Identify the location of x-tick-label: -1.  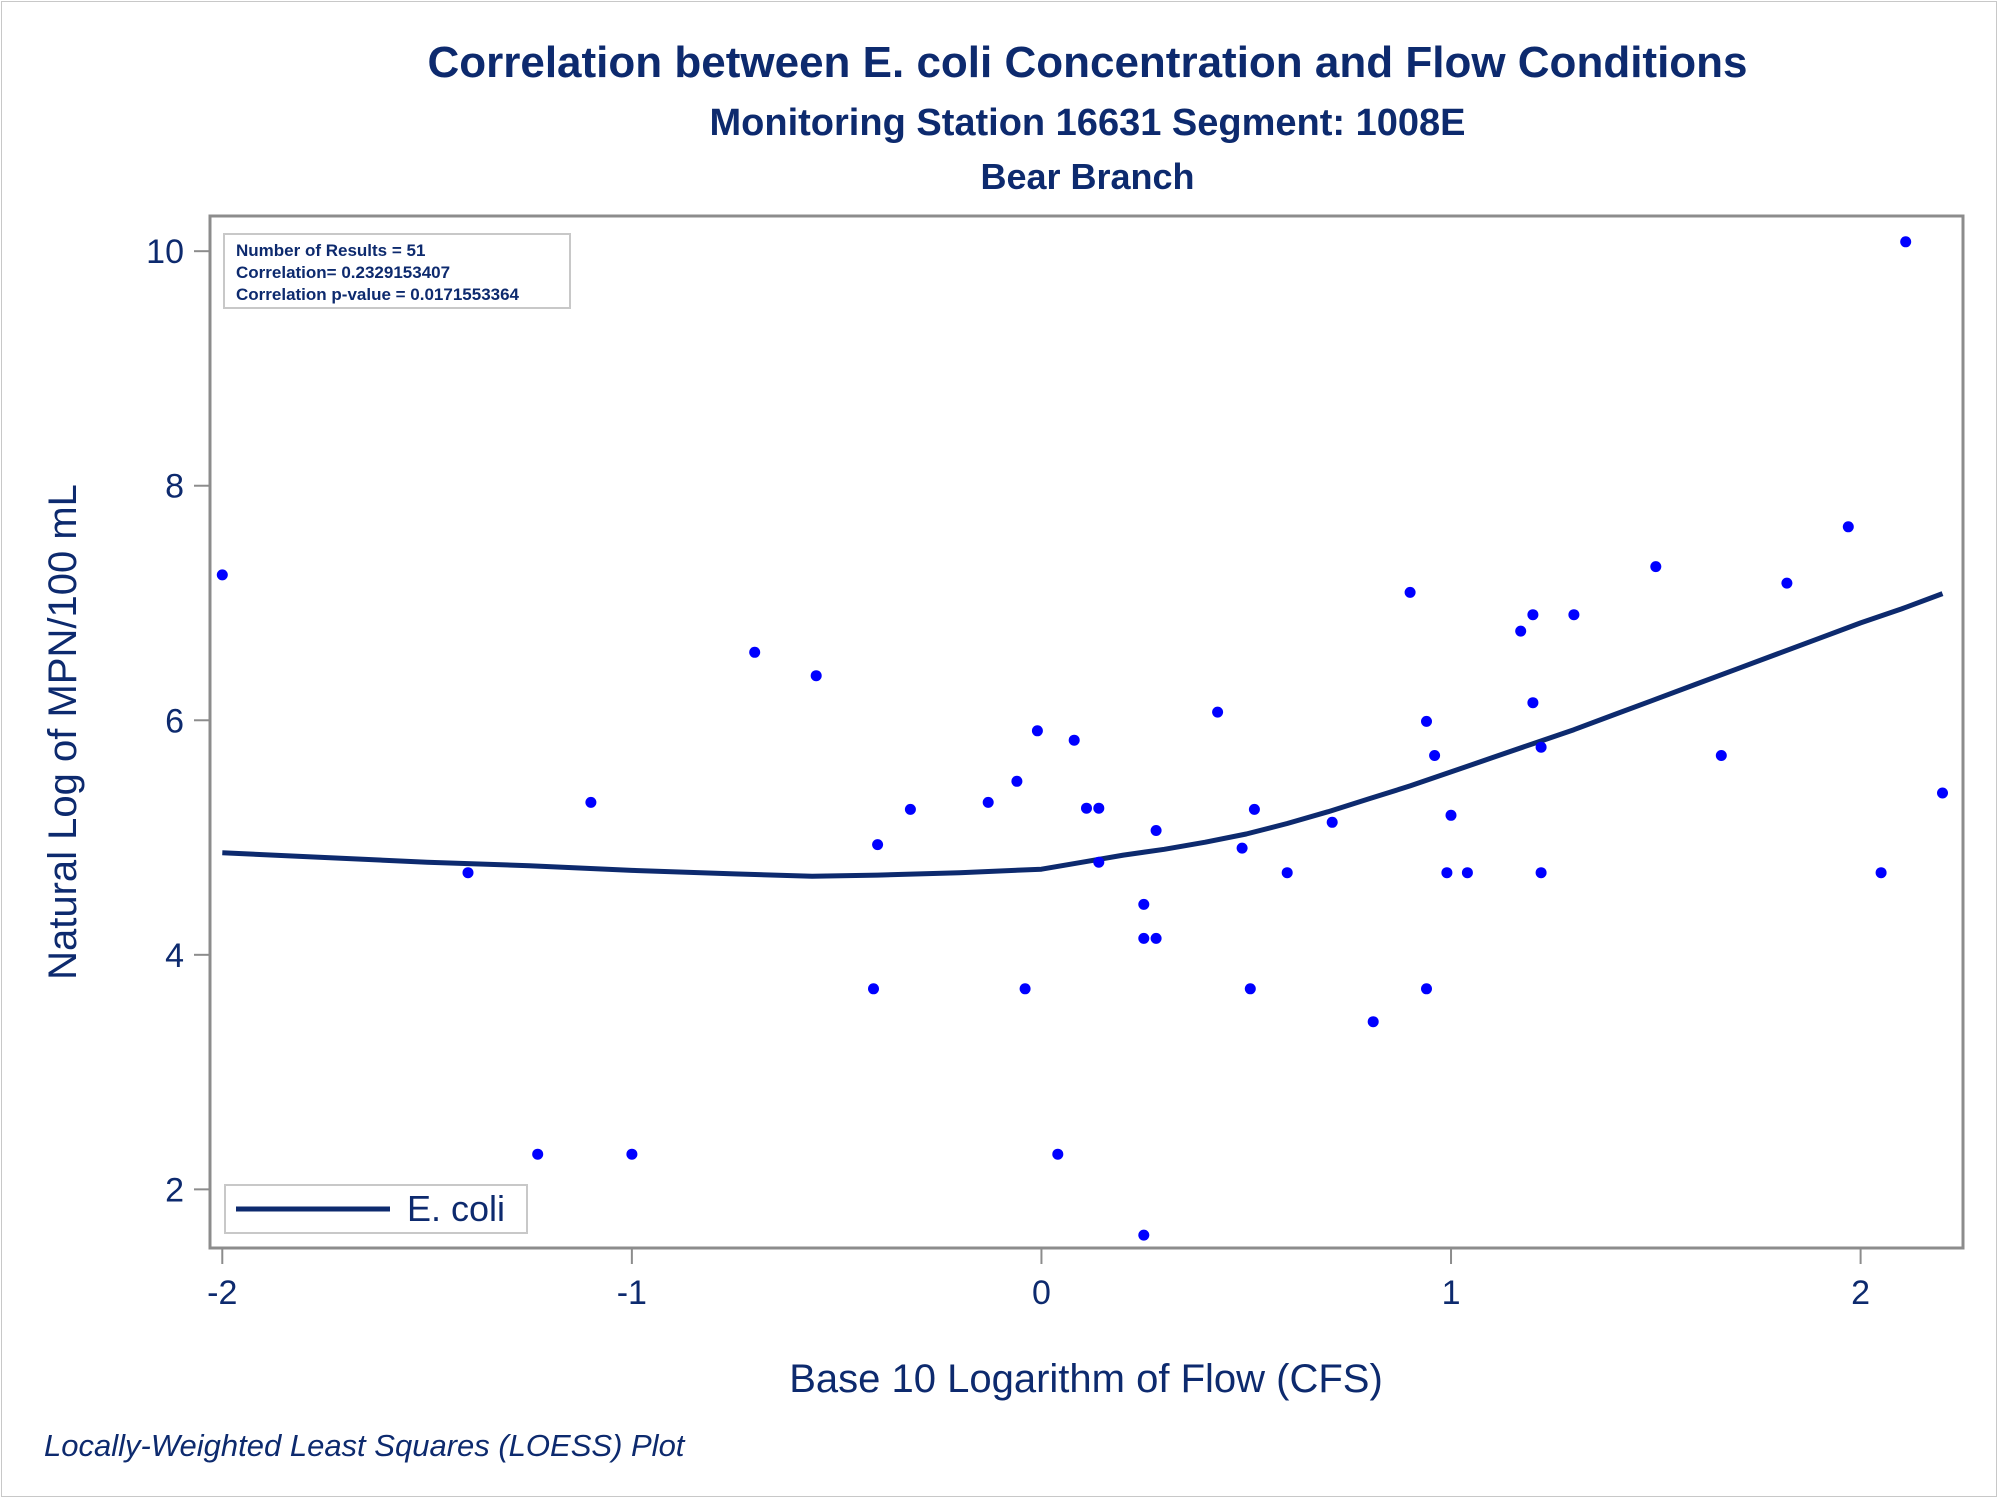
(632, 1293).